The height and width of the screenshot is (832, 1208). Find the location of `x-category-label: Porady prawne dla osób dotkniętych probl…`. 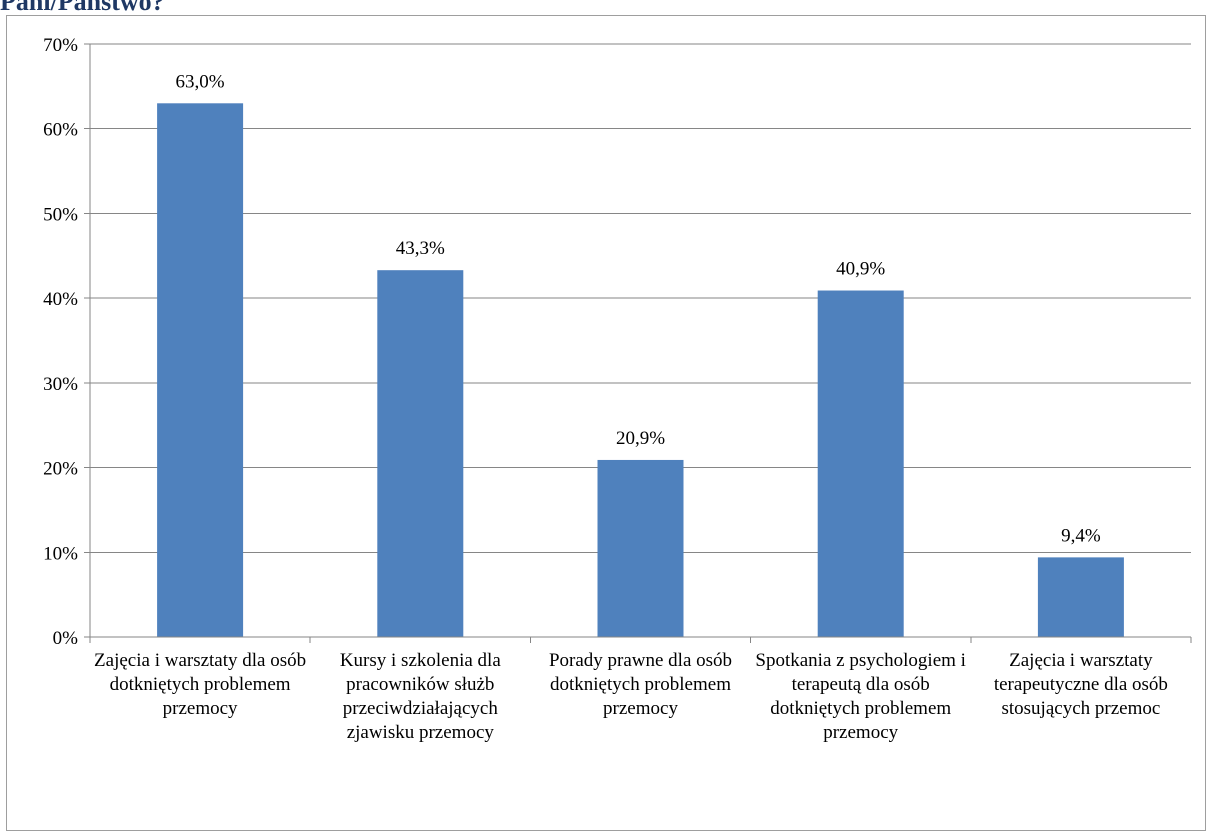

x-category-label: Porady prawne dla osób dotkniętych probl… is located at coordinates (640, 684).